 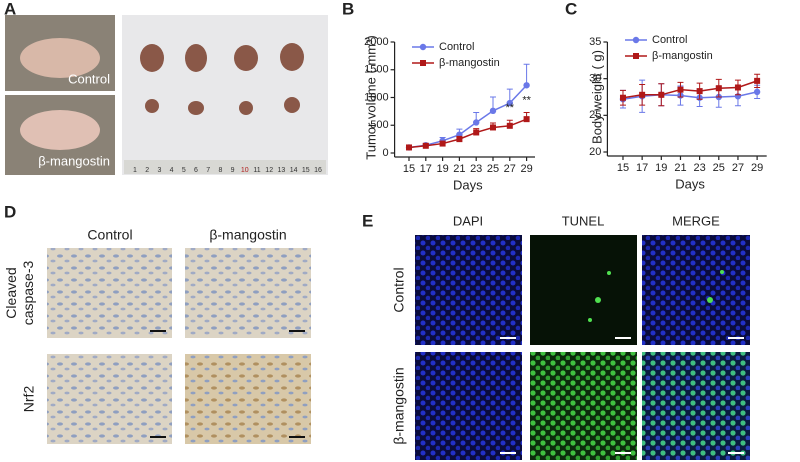 I want to click on panel-label: B, so click(x=348, y=9).